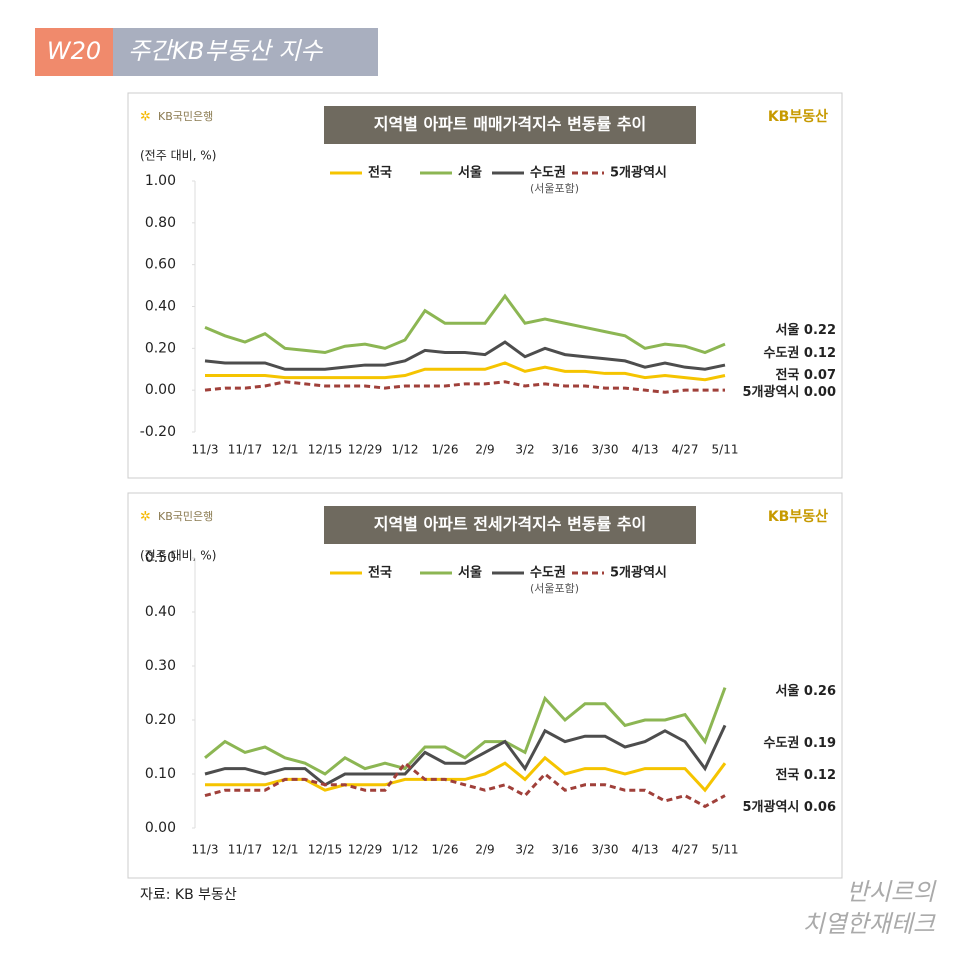 This screenshot has width=966, height=966. What do you see at coordinates (160, 828) in the screenshot?
I see `y-tick-label: 0.00` at bounding box center [160, 828].